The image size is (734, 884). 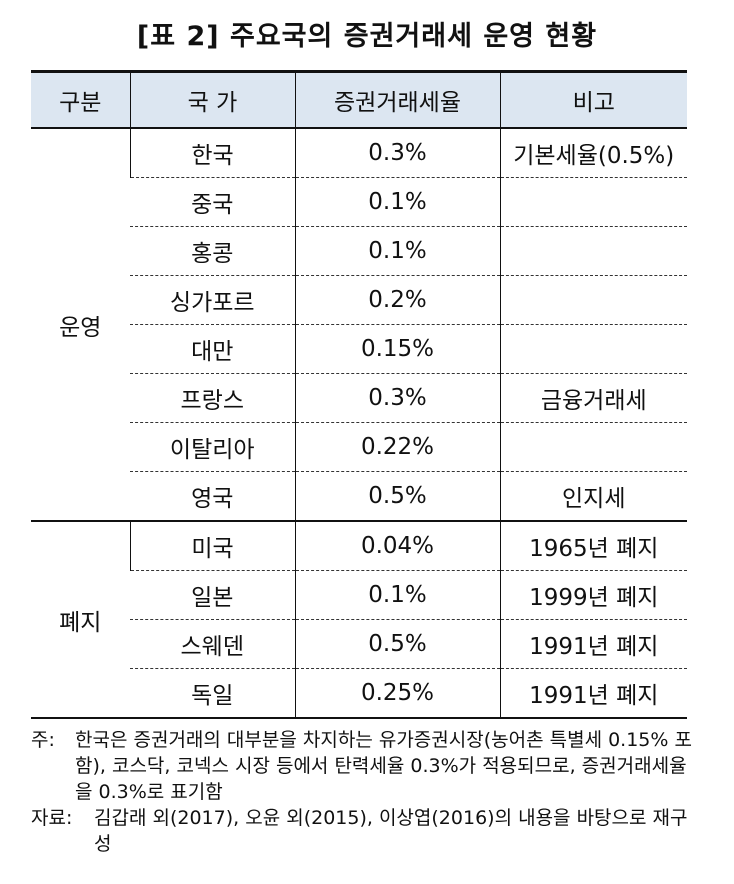 What do you see at coordinates (212, 398) in the screenshot?
I see `country-cell: 프랑스` at bounding box center [212, 398].